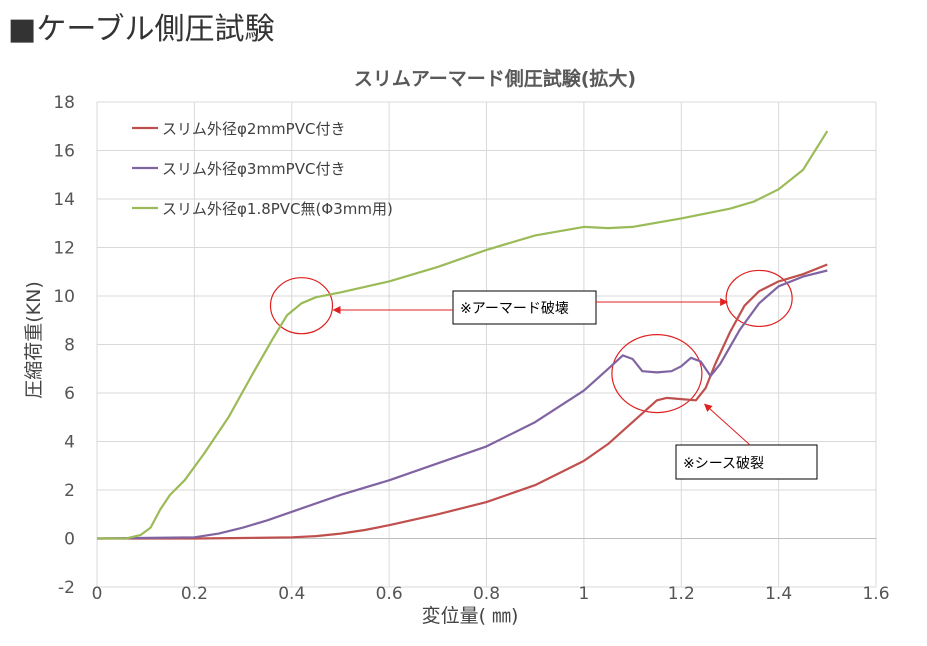 This screenshot has height=646, width=927. What do you see at coordinates (277, 209) in the screenshot?
I see `legend-label: スリム外径φ1.8PVC無(Φ3mm用)` at bounding box center [277, 209].